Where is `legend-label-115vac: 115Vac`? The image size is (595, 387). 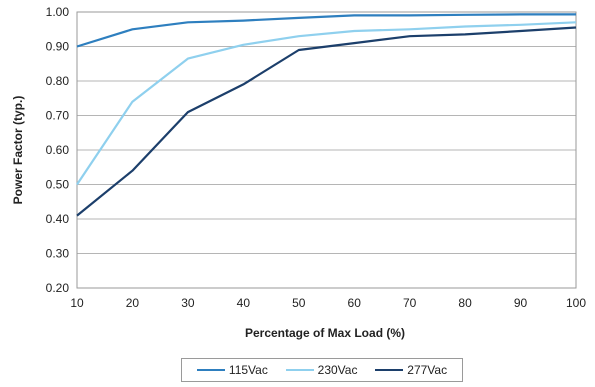
legend-label-115vac: 115Vac is located at coordinates (248, 370).